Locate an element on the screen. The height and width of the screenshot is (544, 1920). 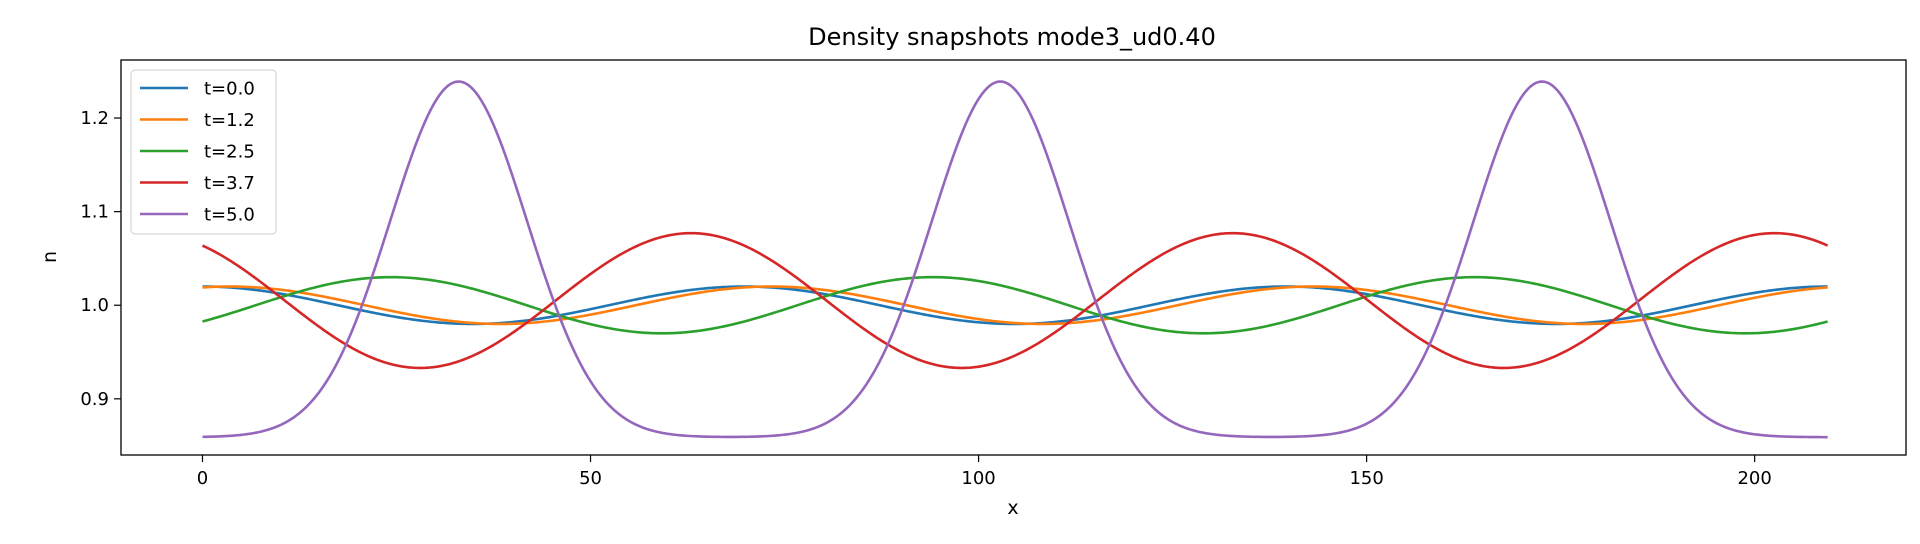
x-tick-label: 0 is located at coordinates (202, 478).